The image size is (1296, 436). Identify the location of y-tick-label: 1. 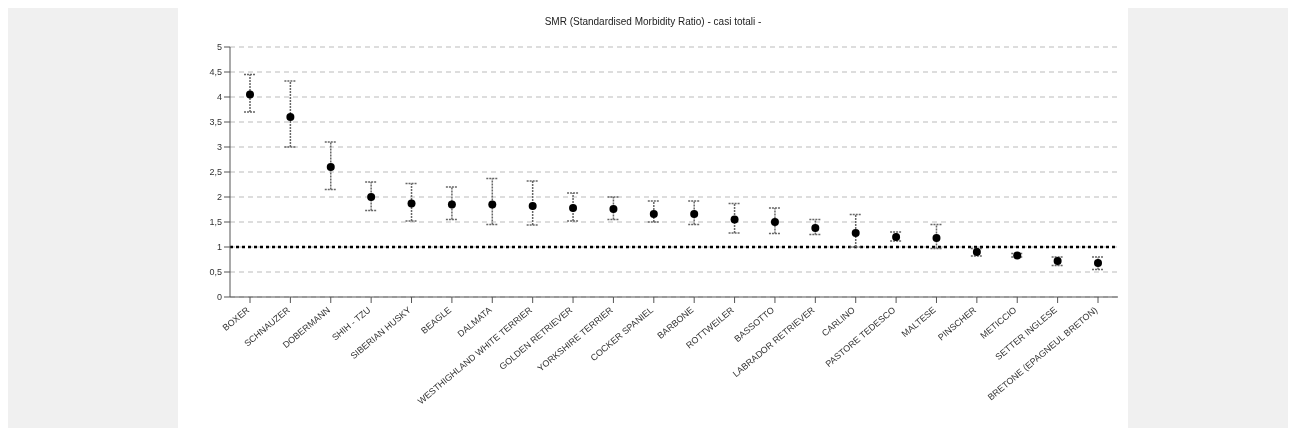
(219, 247).